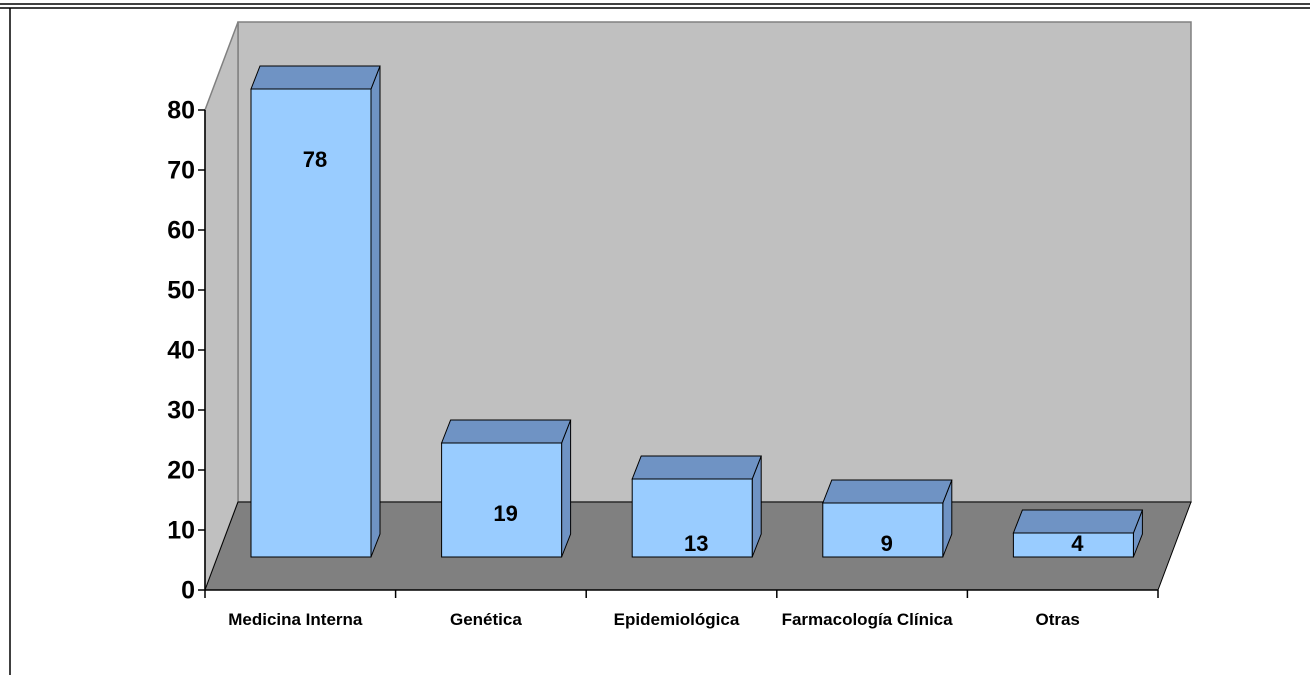  Describe the element at coordinates (315, 159) in the screenshot. I see `data-label: 78` at that location.